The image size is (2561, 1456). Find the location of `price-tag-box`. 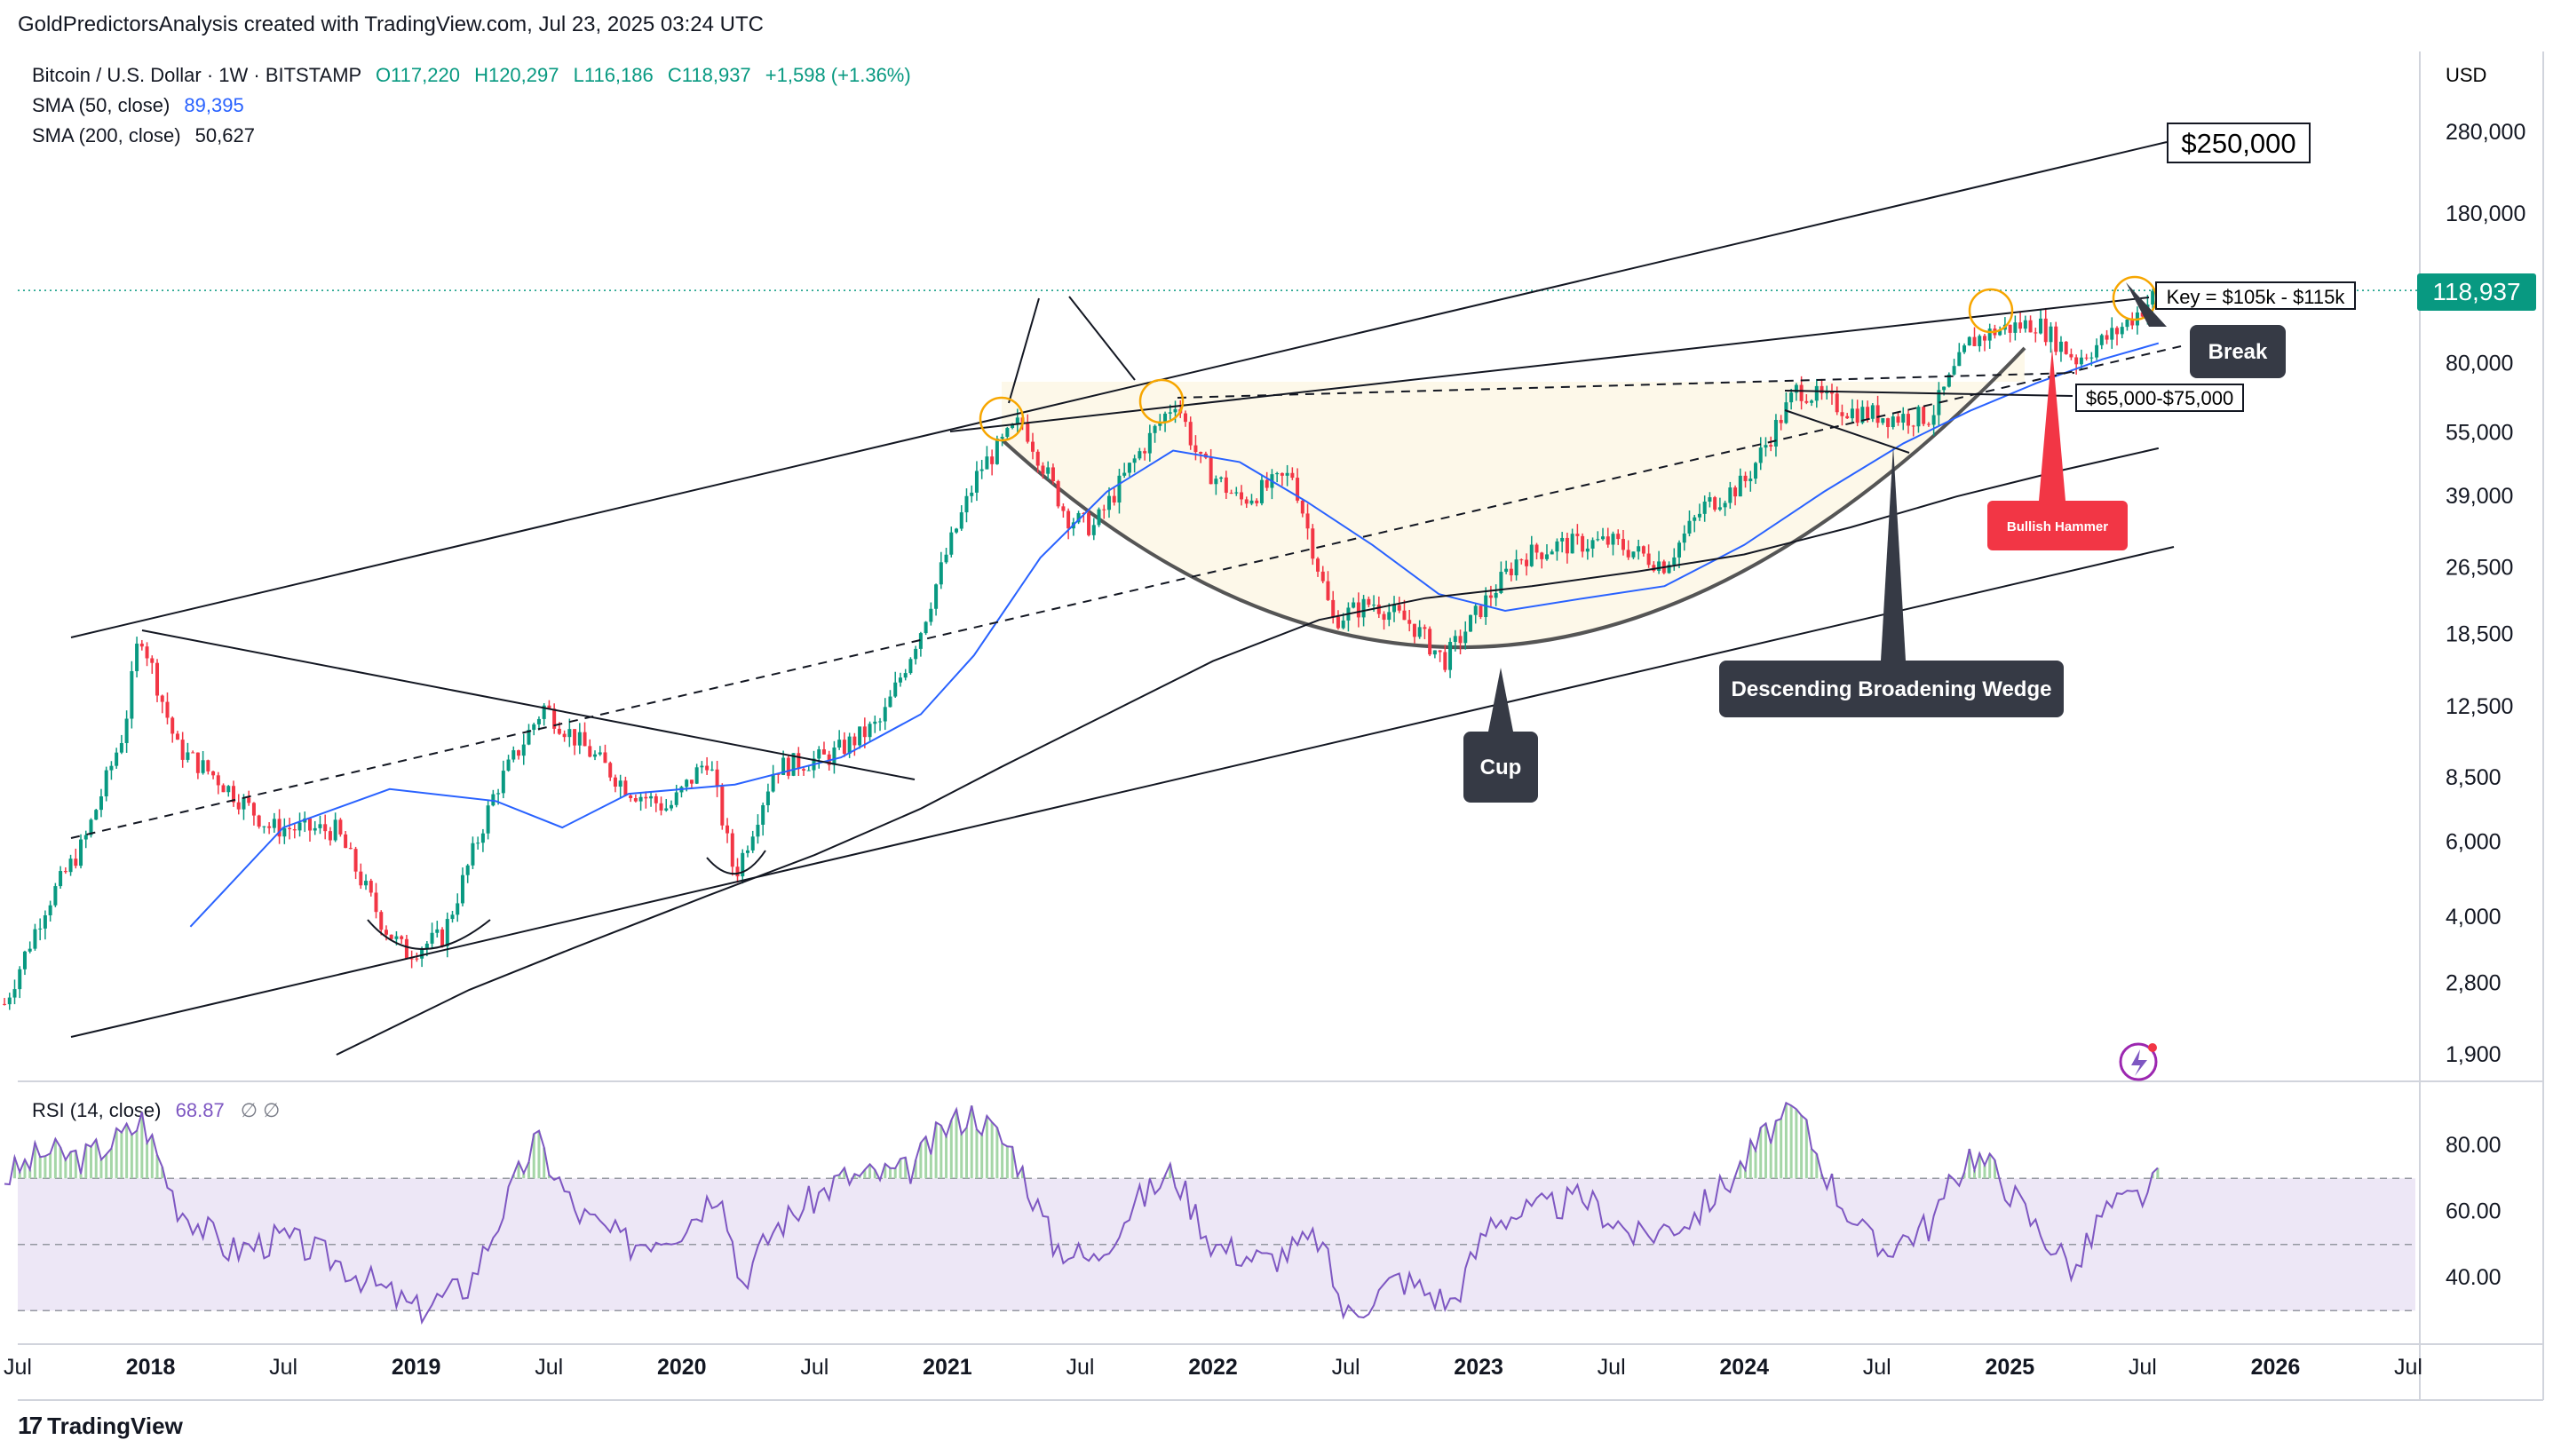

price-tag-box is located at coordinates (2476, 292).